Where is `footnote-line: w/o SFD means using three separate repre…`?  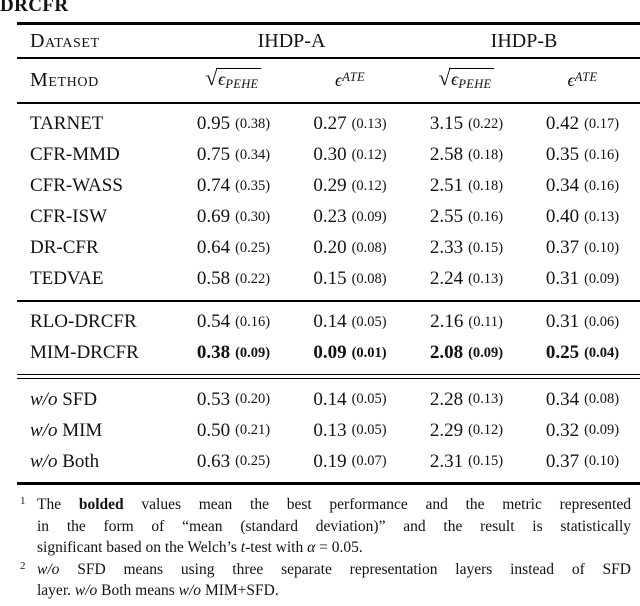
footnote-line: w/o SFD means using three separate repre… is located at coordinates (334, 570).